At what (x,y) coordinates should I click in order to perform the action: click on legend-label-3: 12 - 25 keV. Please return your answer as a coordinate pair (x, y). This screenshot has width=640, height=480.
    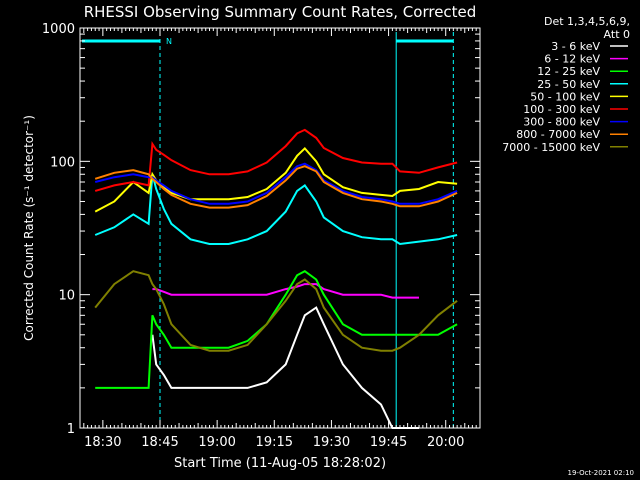
    Looking at the image, I should click on (568, 71).